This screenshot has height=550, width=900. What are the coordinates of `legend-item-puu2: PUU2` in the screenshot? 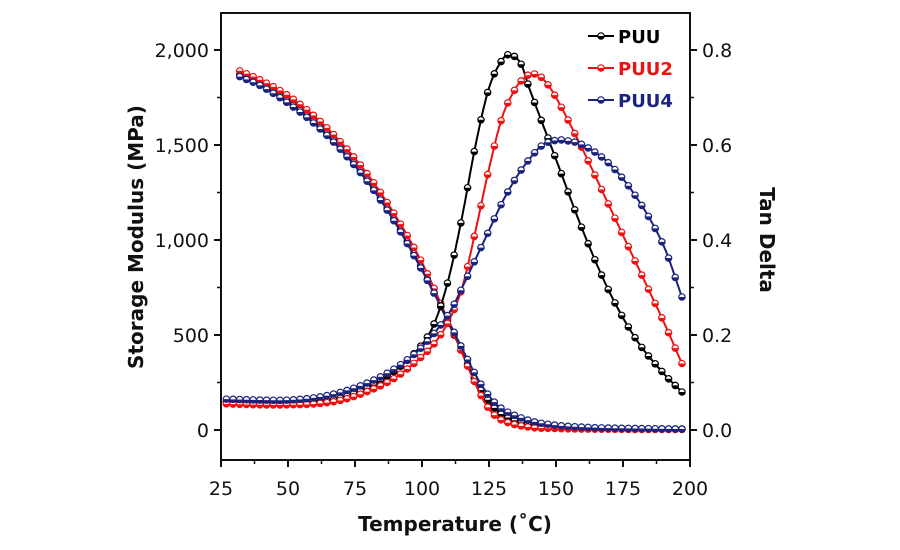 It's located at (630, 69).